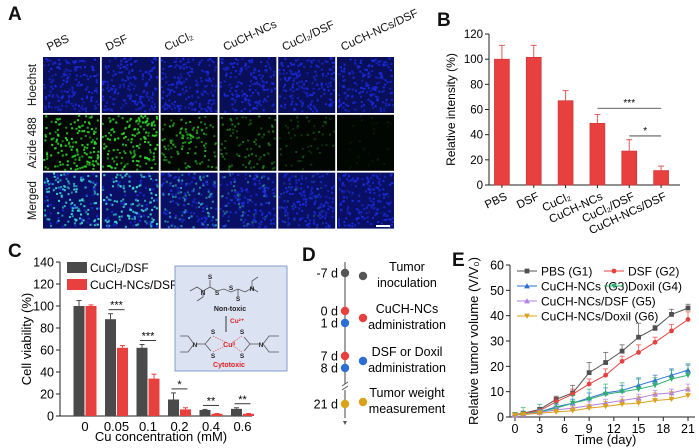  I want to click on significance-label: **, so click(211, 401).